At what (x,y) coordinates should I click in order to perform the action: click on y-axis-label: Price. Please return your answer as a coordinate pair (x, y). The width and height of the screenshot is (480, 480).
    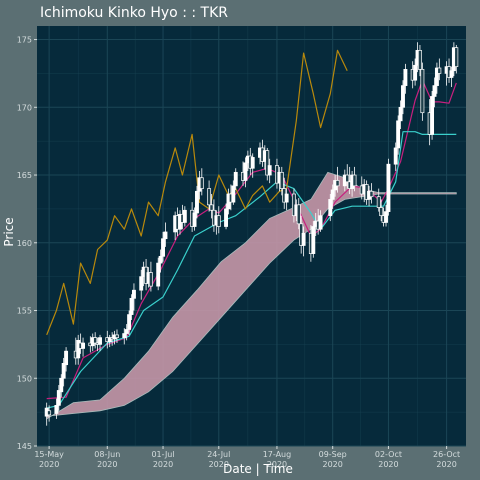
    Looking at the image, I should click on (9, 231).